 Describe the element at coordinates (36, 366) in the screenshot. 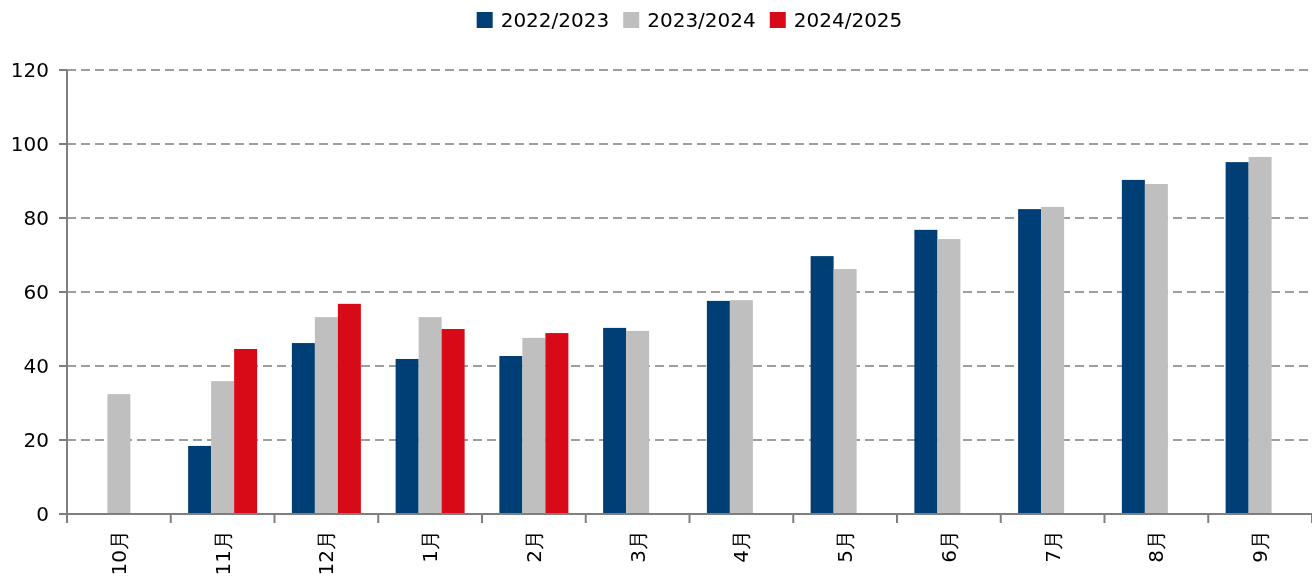

I see `y-tick-label: 40` at that location.